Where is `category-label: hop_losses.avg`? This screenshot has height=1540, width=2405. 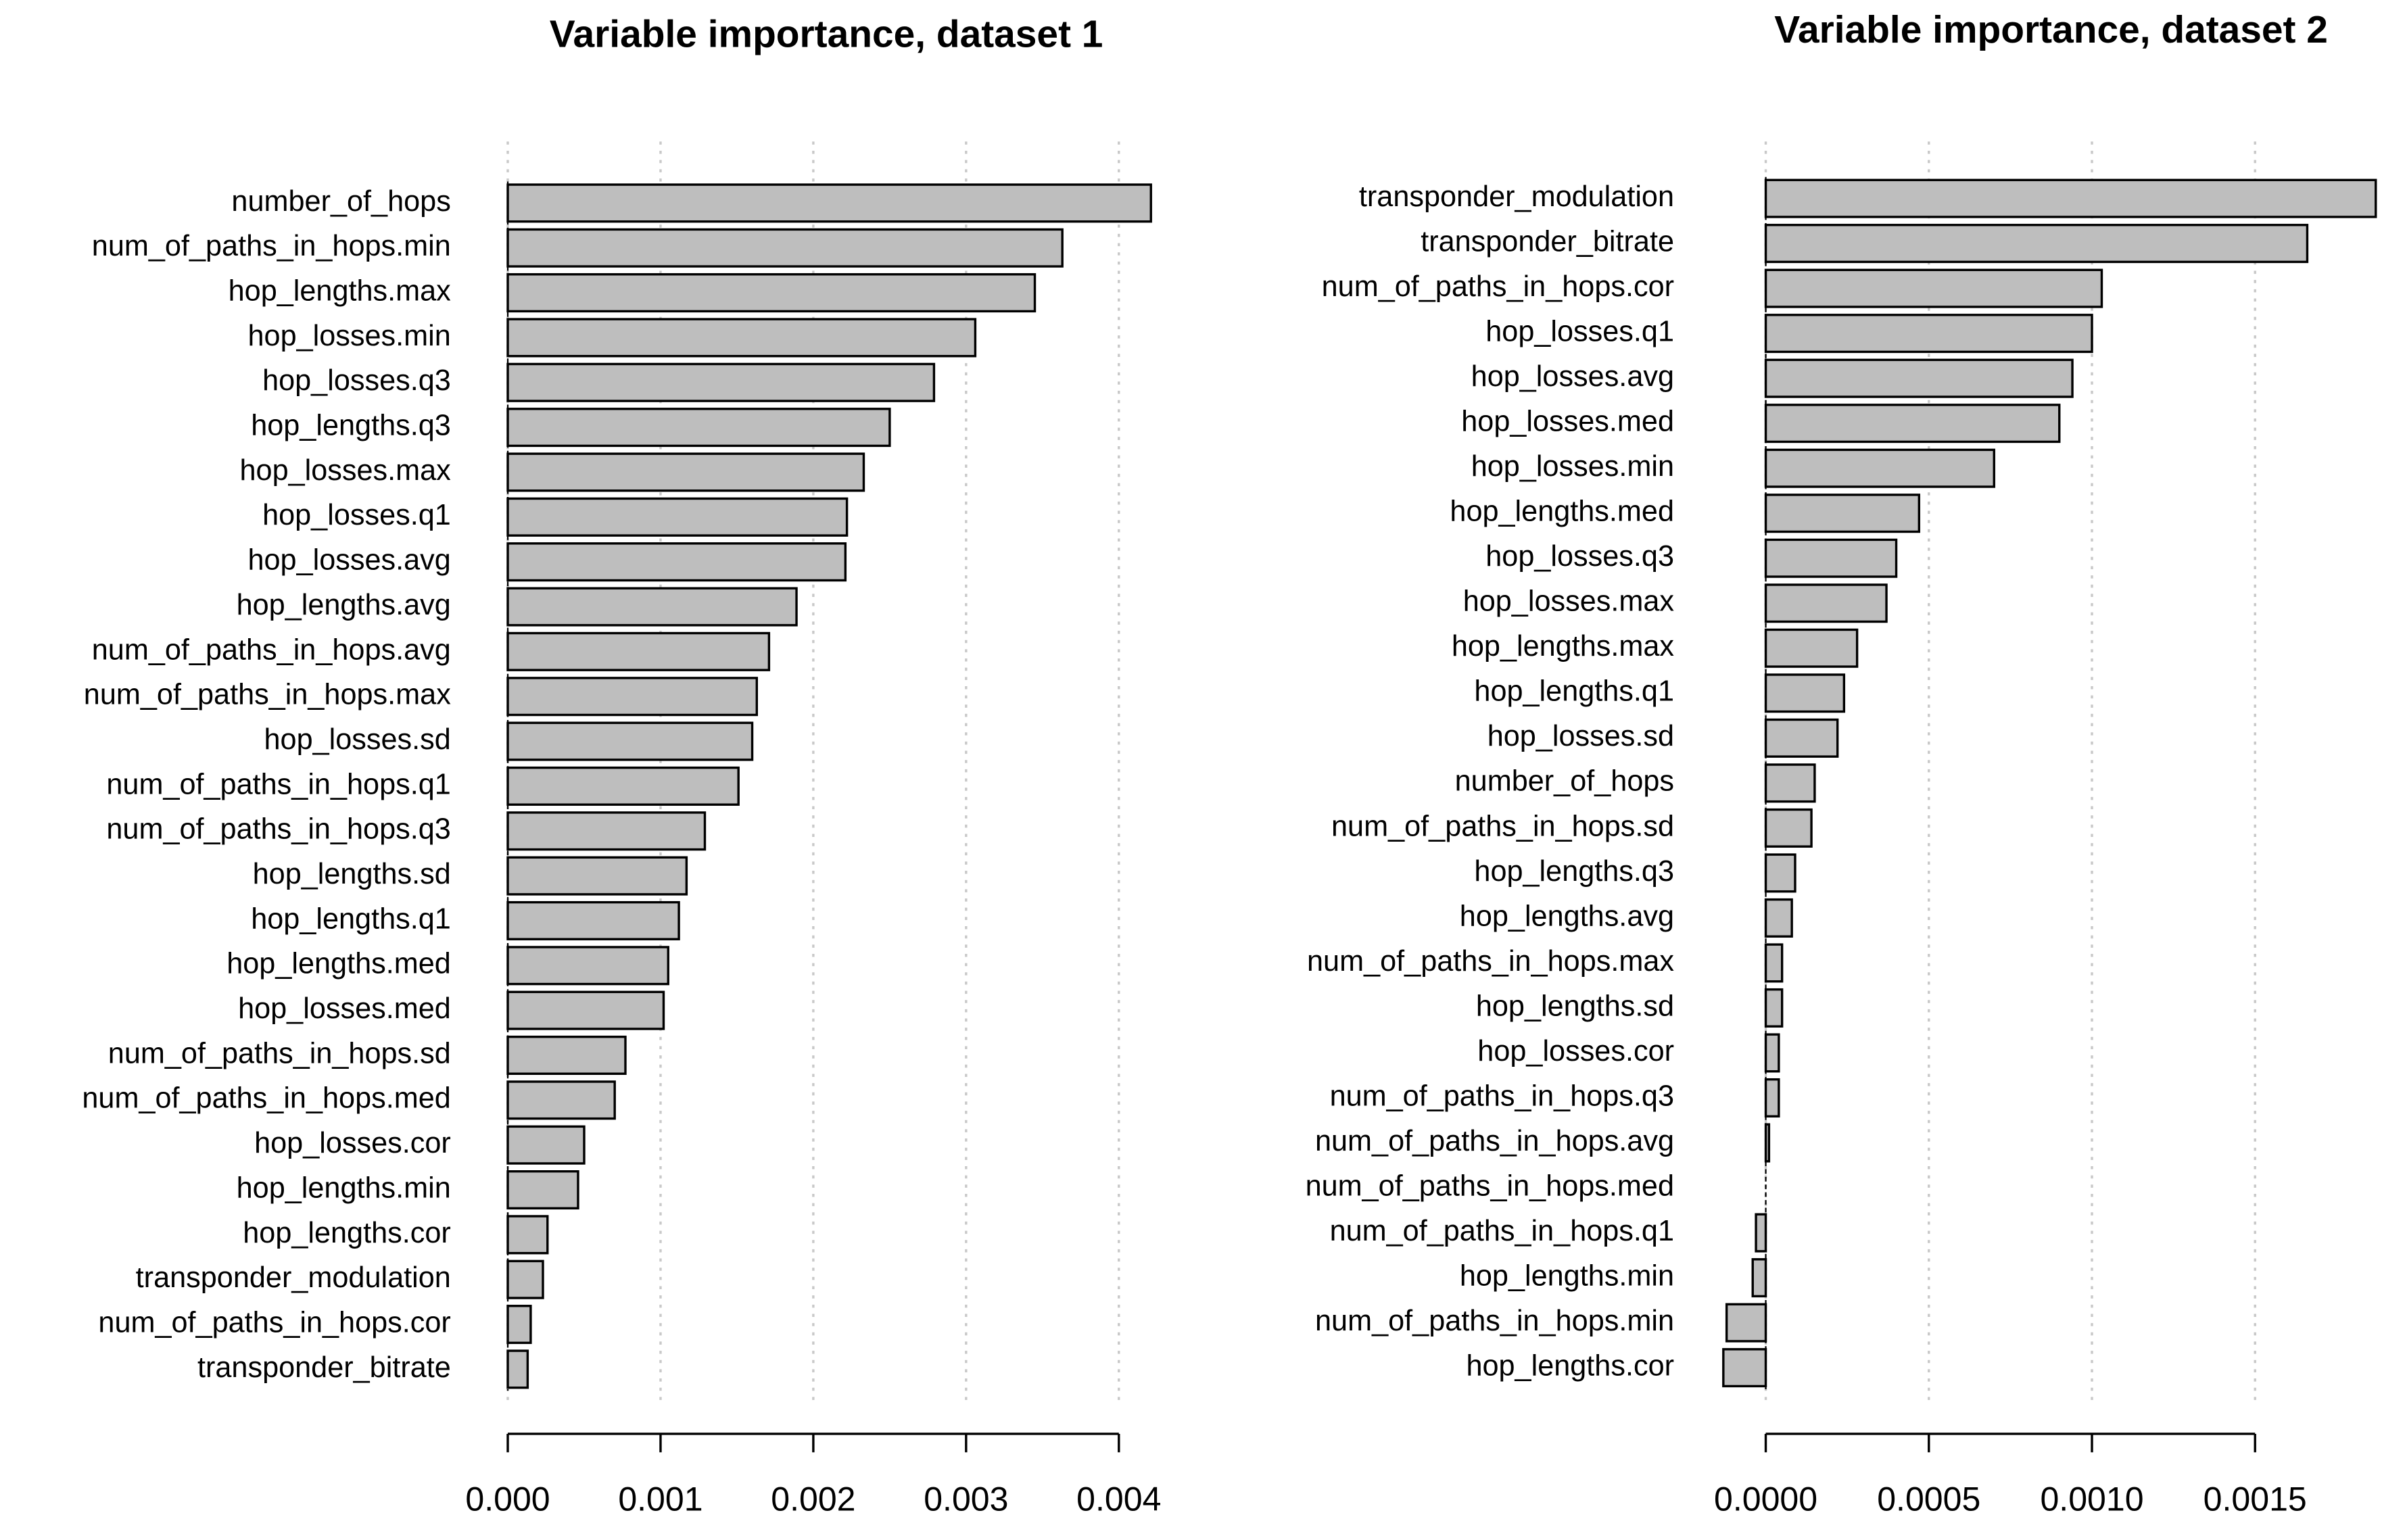
category-label: hop_losses.avg is located at coordinates (348, 560).